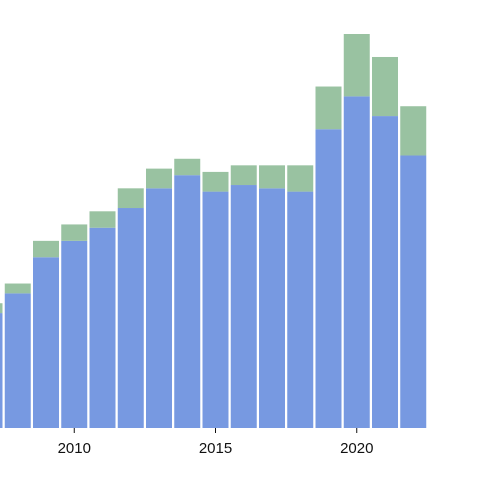 This screenshot has height=480, width=480. I want to click on x-axis-ticks: 2010 2015 2020, so click(215, 442).